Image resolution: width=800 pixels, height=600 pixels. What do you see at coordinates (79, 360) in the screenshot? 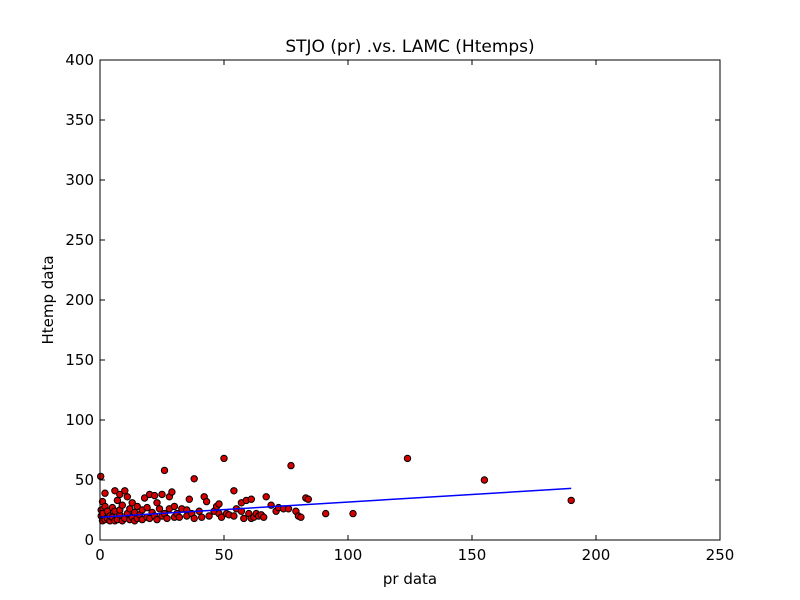
I see `y-tick-label: 150` at bounding box center [79, 360].